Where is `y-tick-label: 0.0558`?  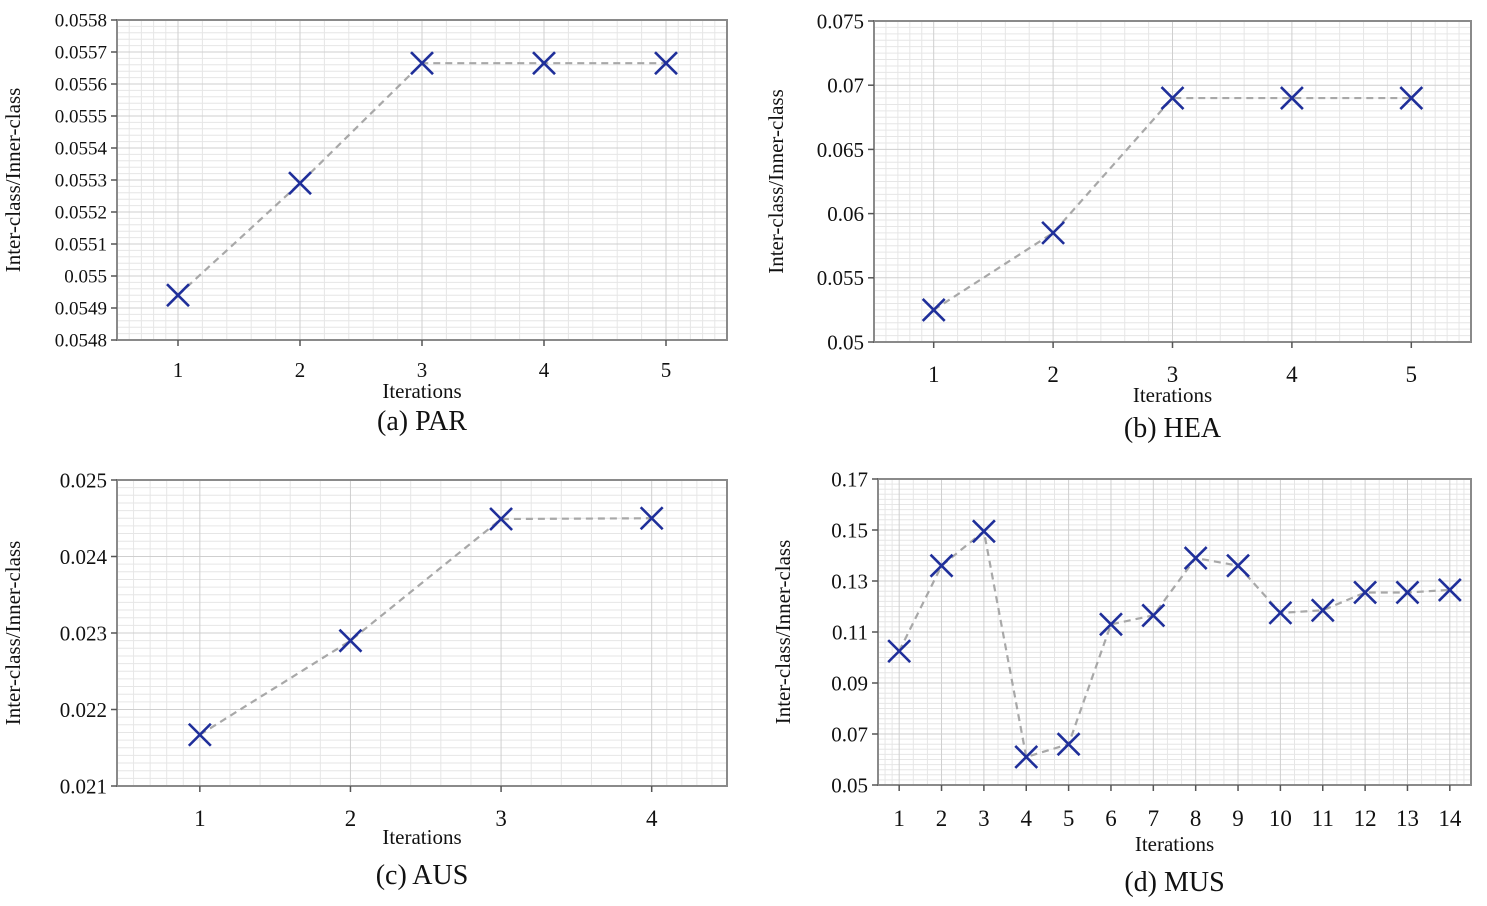 y-tick-label: 0.0558 is located at coordinates (81, 21).